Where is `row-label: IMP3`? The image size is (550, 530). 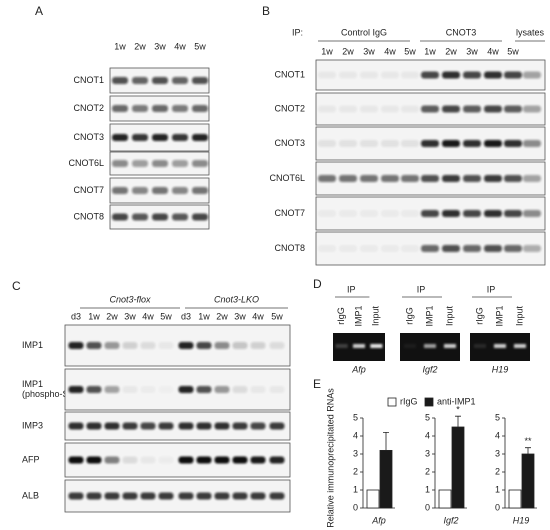 row-label: IMP3 is located at coordinates (32, 425).